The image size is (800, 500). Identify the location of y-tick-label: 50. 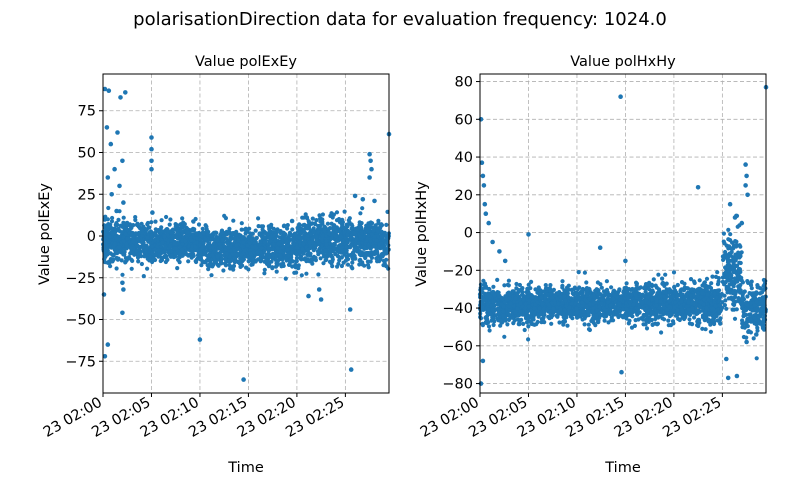
(87, 153).